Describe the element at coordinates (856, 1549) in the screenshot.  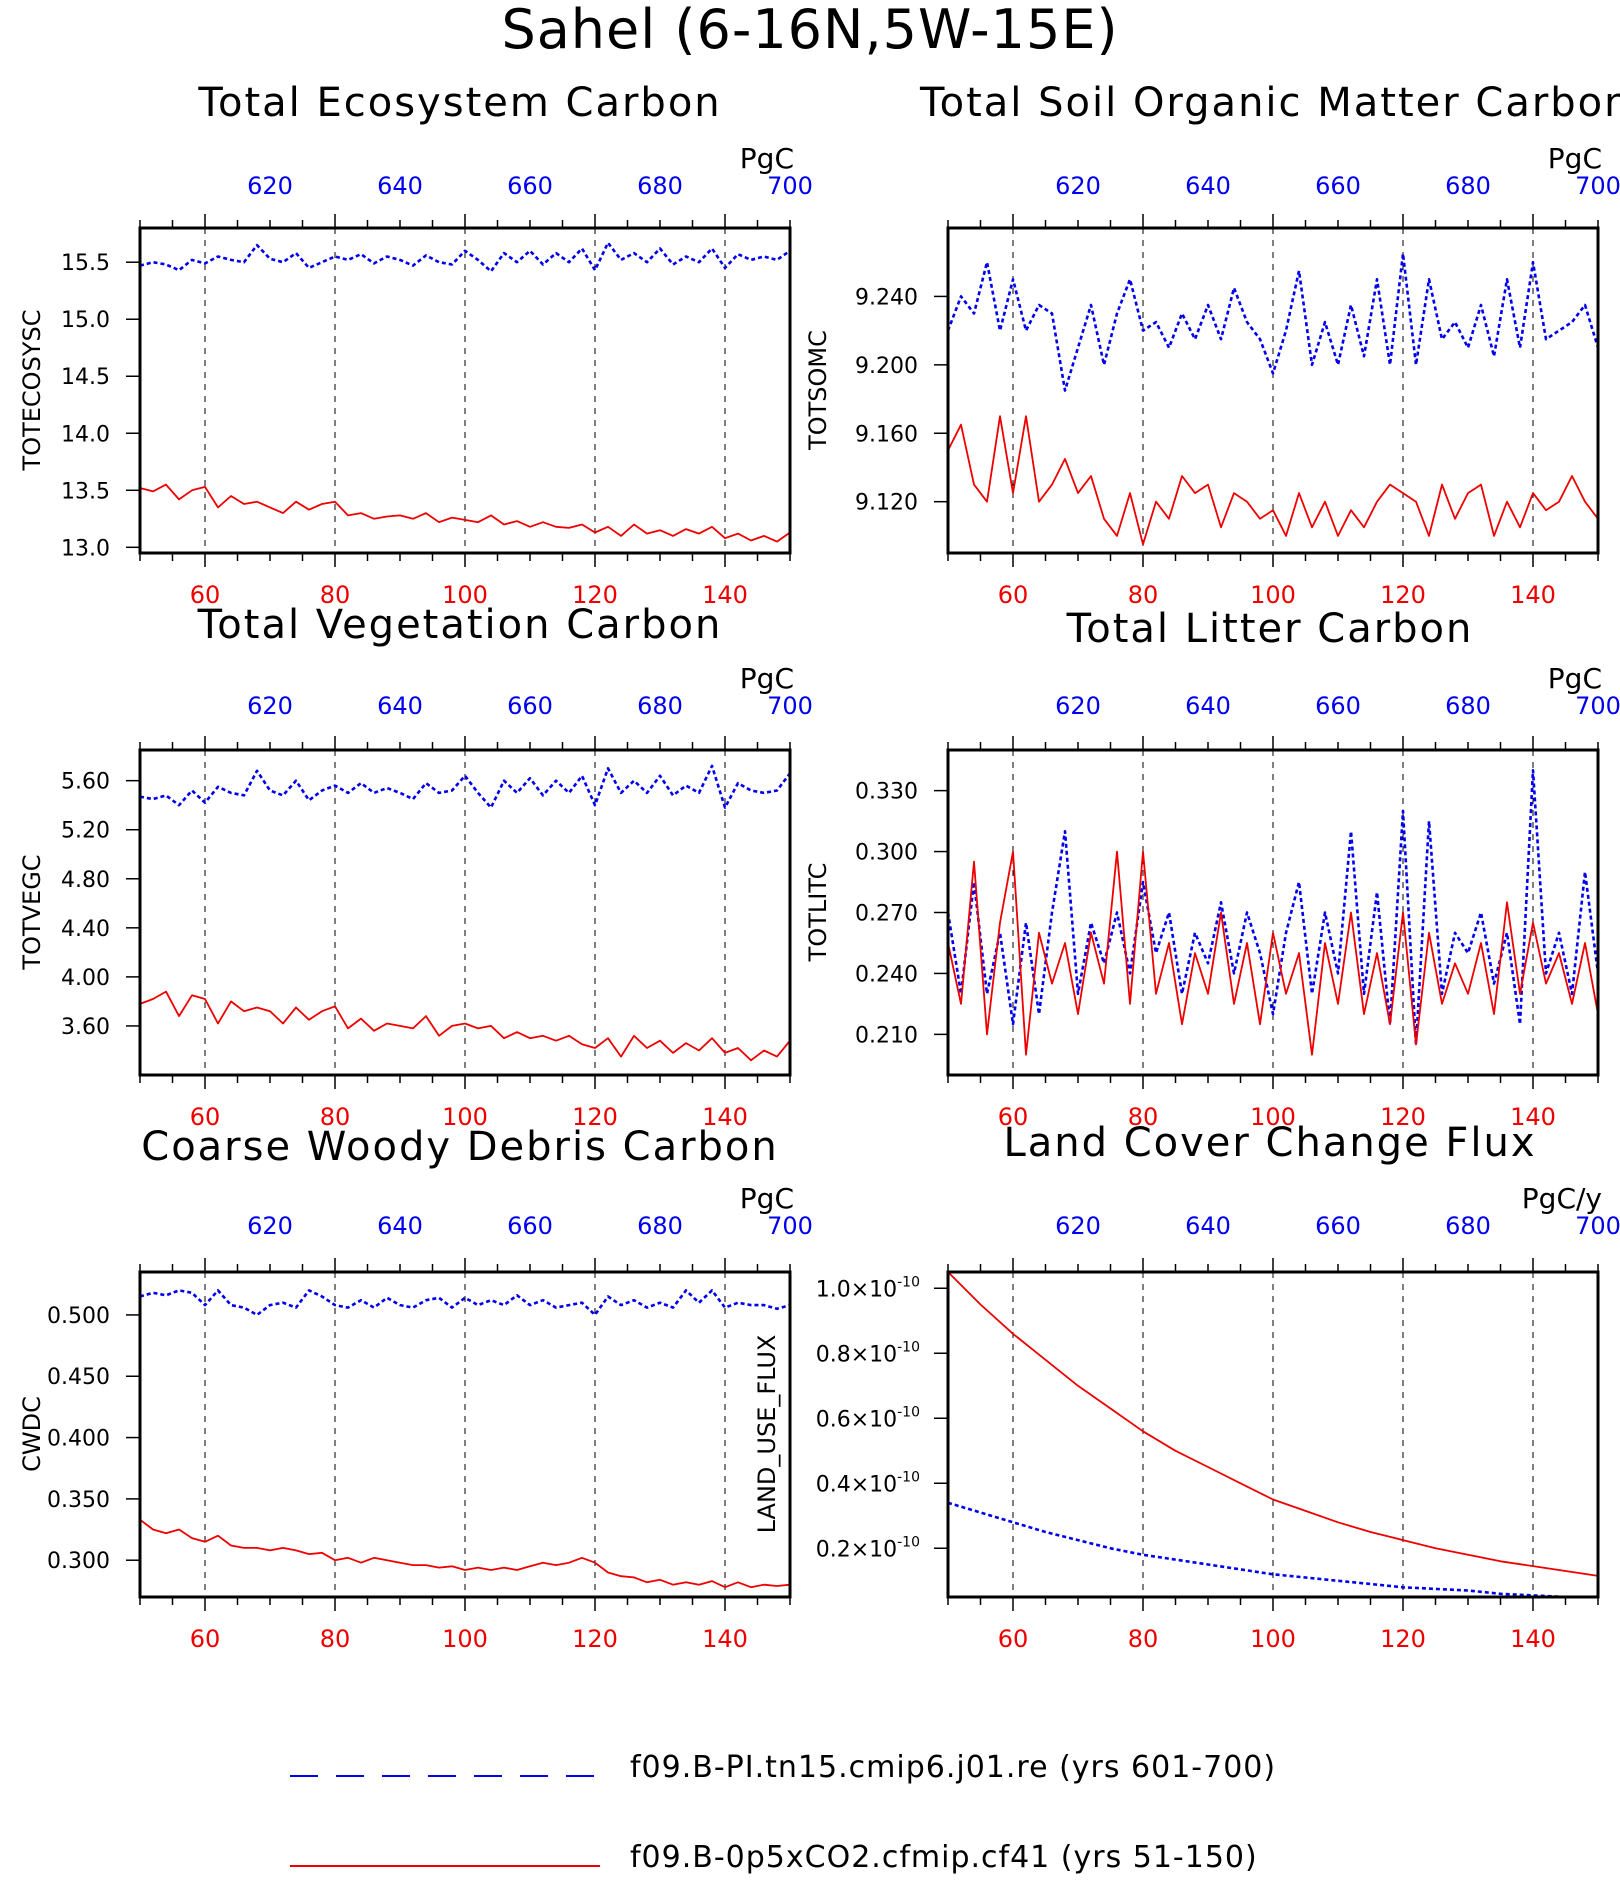
I see `y-tick-mantissa: 0.2×10` at that location.